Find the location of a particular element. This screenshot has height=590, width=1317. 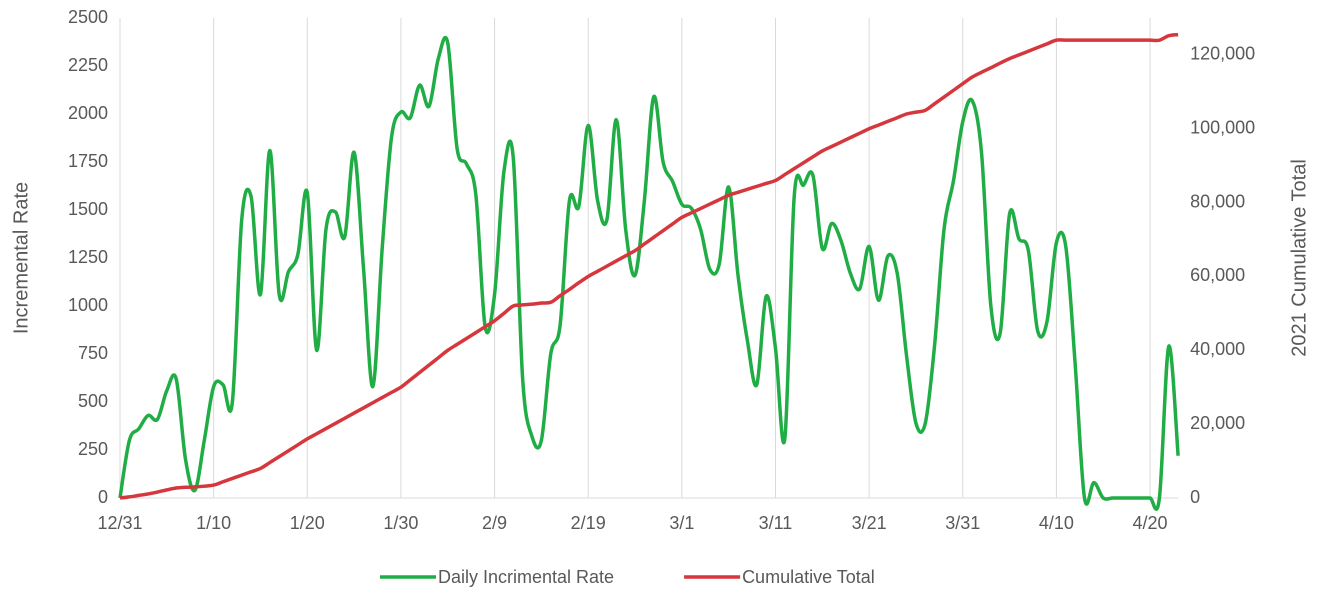

legend-label: Cumulative Total is located at coordinates (808, 577).